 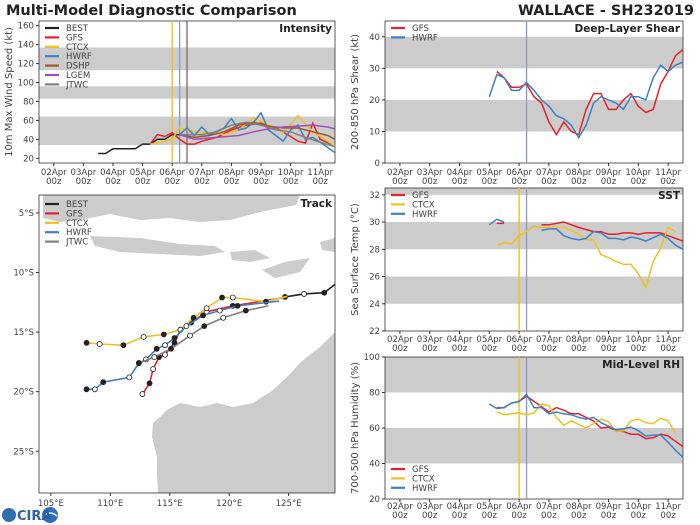 What do you see at coordinates (638, 507) in the screenshot?
I see `x-tick-label-date: 10Apr` at bounding box center [638, 507].